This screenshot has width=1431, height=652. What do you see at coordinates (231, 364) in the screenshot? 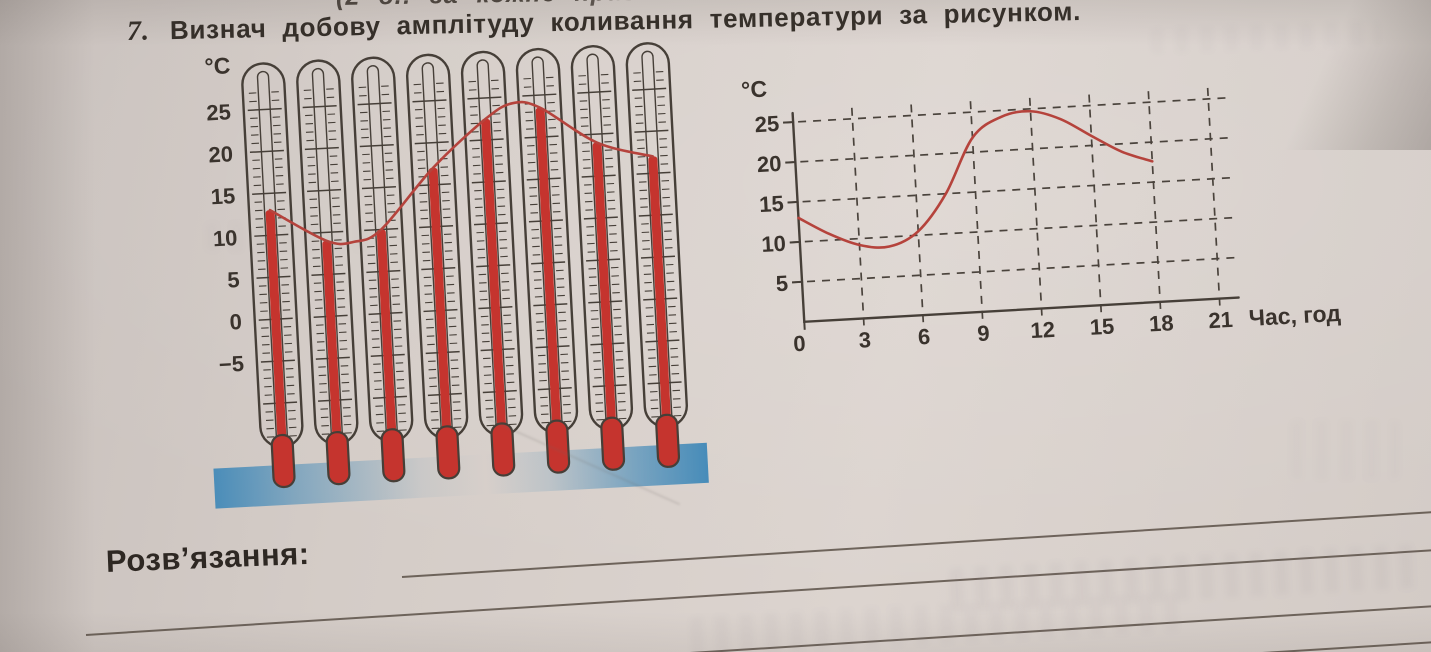
I see `y-axis-tick-label: −5` at bounding box center [231, 364].